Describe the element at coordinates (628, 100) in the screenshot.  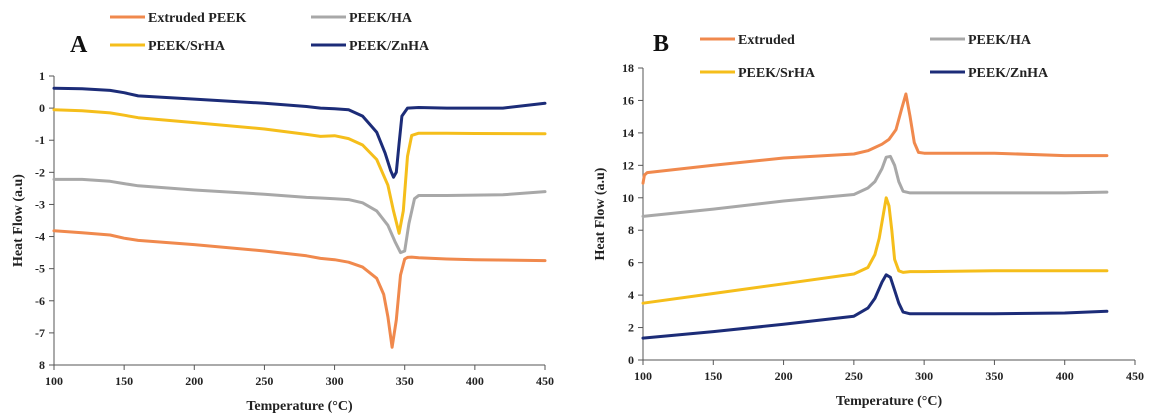
I see `y-tick-label: 16` at that location.